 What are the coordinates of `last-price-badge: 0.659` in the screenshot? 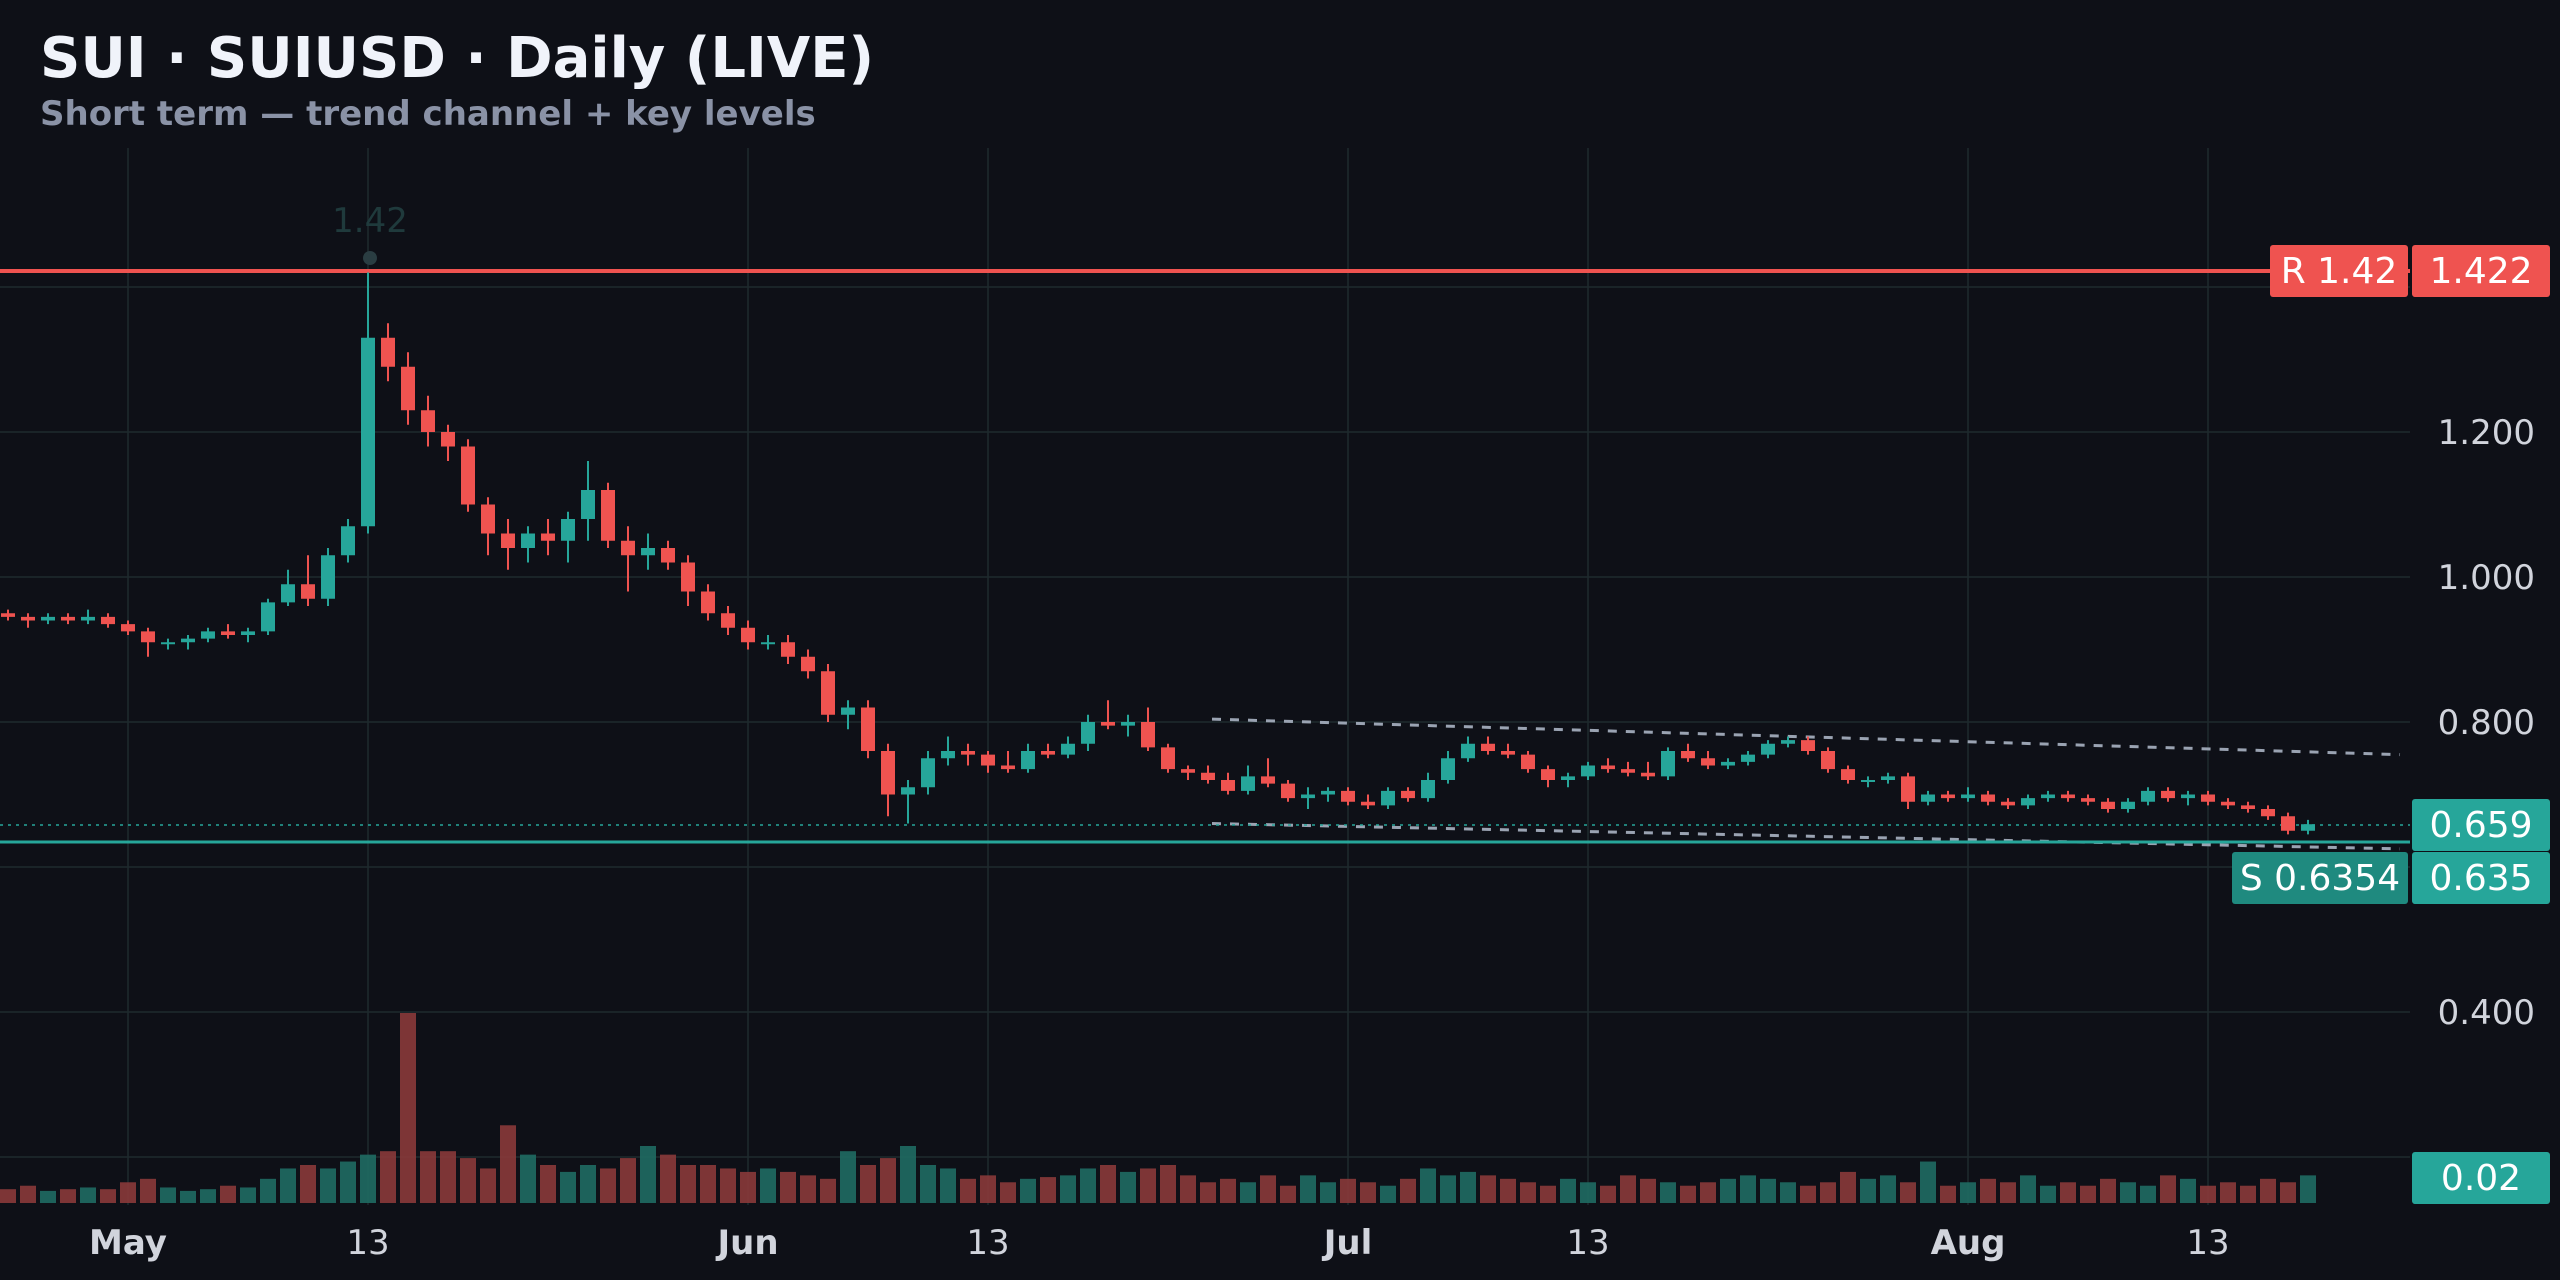 It's located at (2481, 825).